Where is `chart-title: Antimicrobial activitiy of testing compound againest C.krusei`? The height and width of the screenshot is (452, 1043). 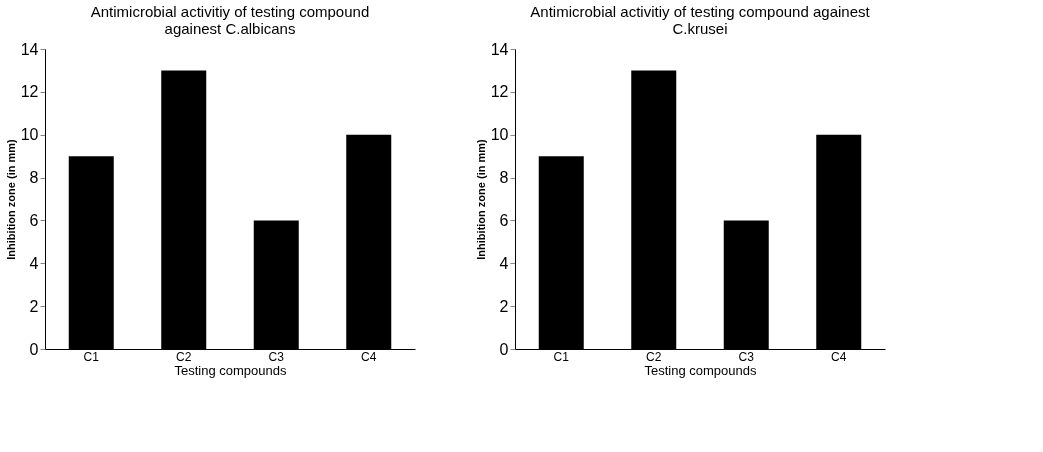 chart-title: Antimicrobial activitiy of testing compound againest C.krusei is located at coordinates (700, 20).